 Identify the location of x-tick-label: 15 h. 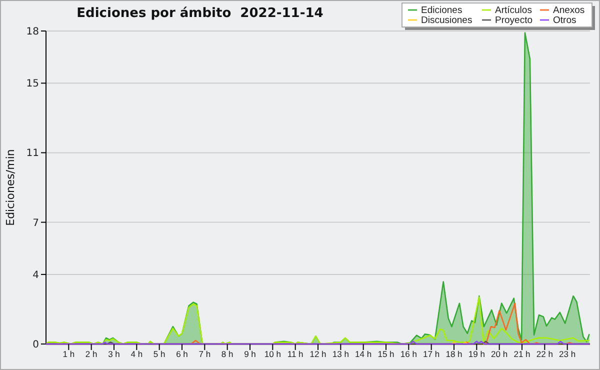
(386, 354).